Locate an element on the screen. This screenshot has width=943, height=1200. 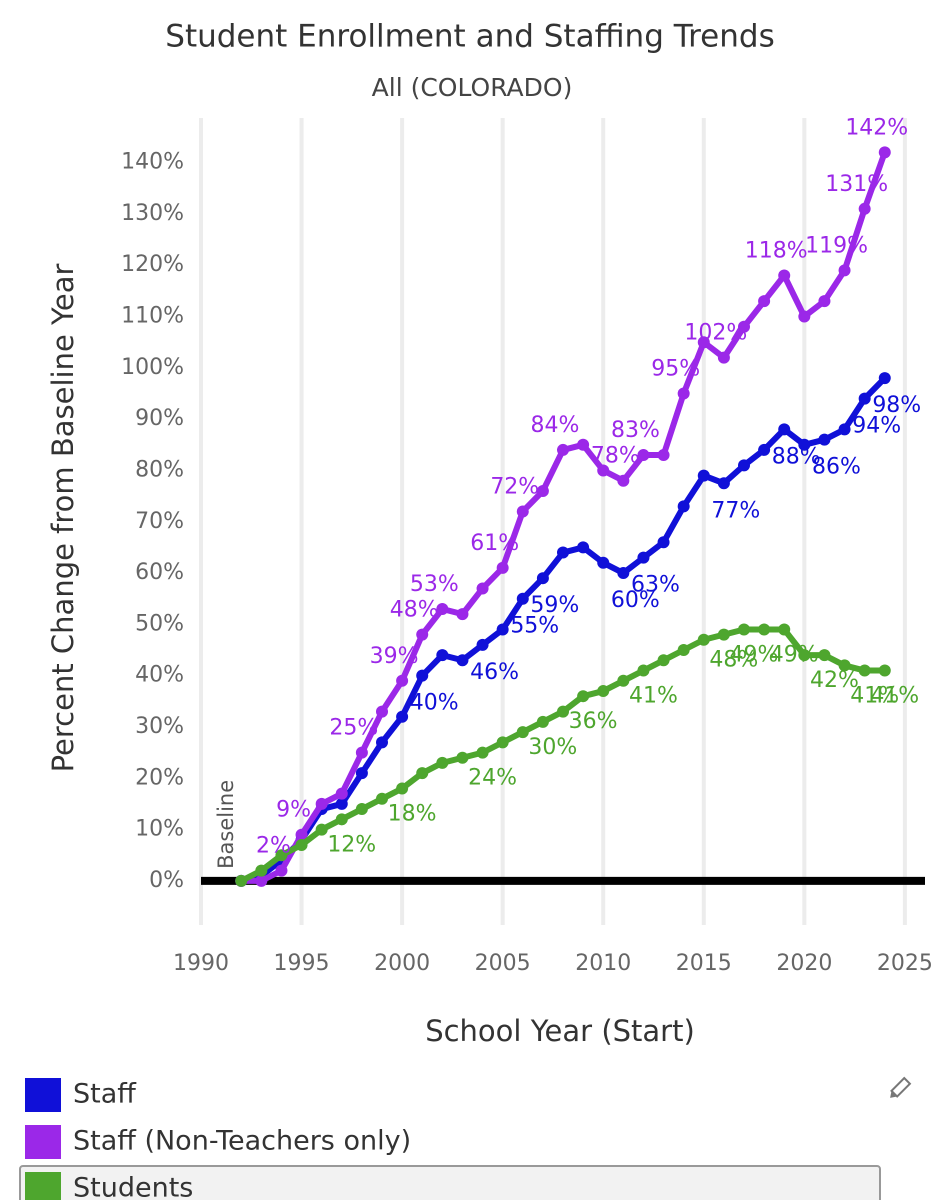
data-label: 55% is located at coordinates (534, 626).